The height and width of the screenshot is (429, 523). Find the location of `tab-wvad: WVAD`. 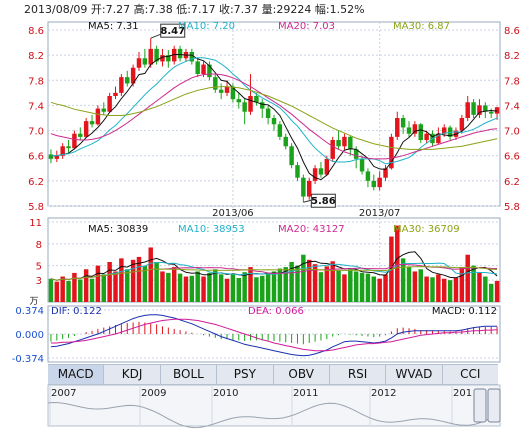

tab-wvad: WVAD is located at coordinates (414, 374).